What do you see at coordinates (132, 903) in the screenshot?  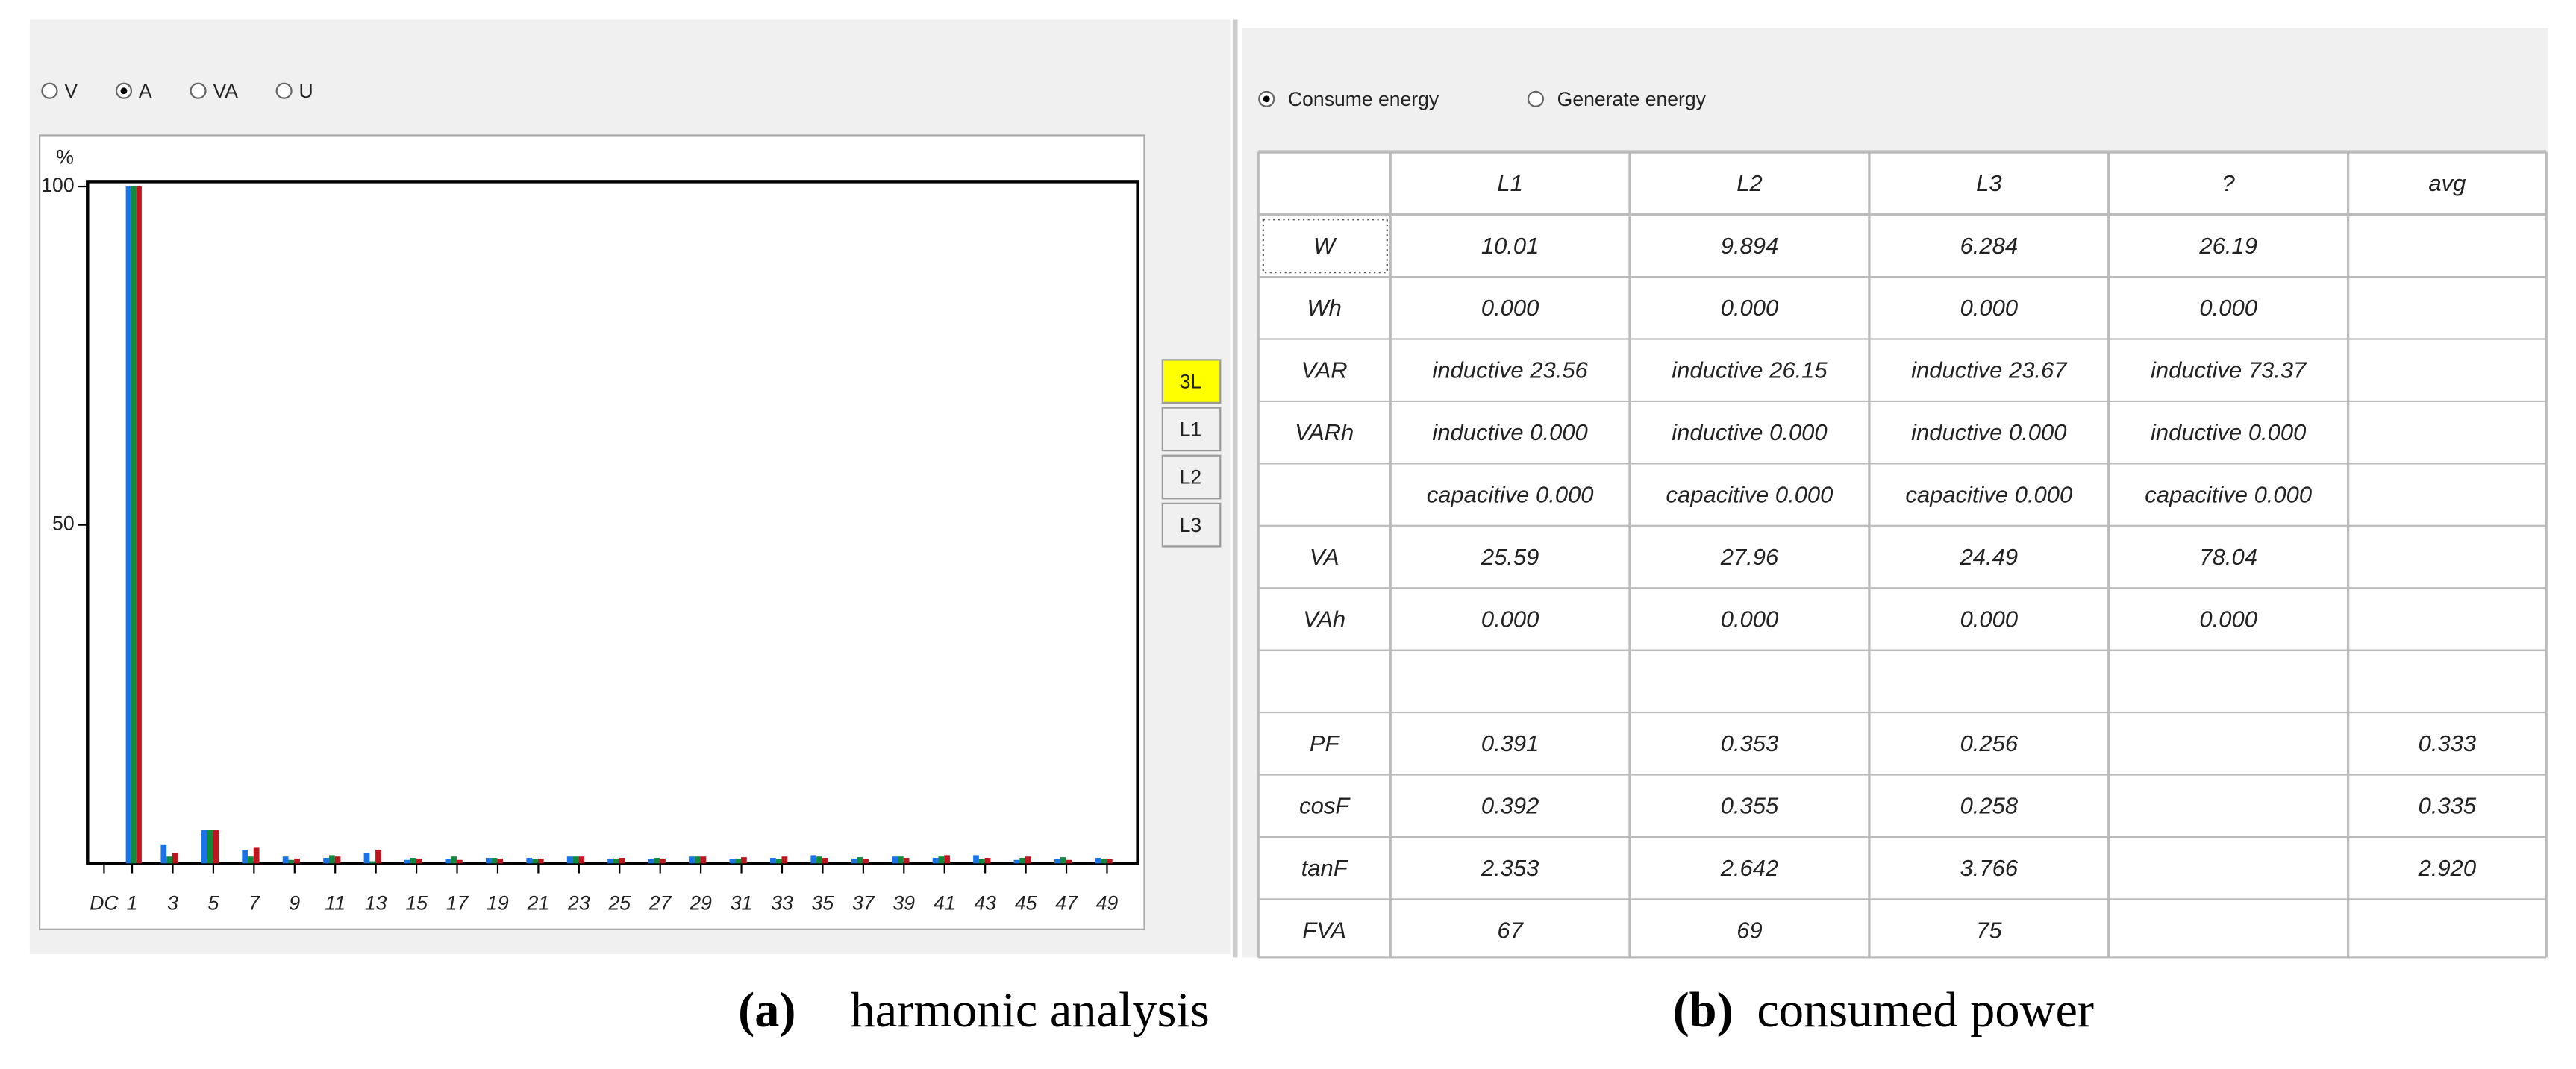 I see `x-tick-label: 1` at bounding box center [132, 903].